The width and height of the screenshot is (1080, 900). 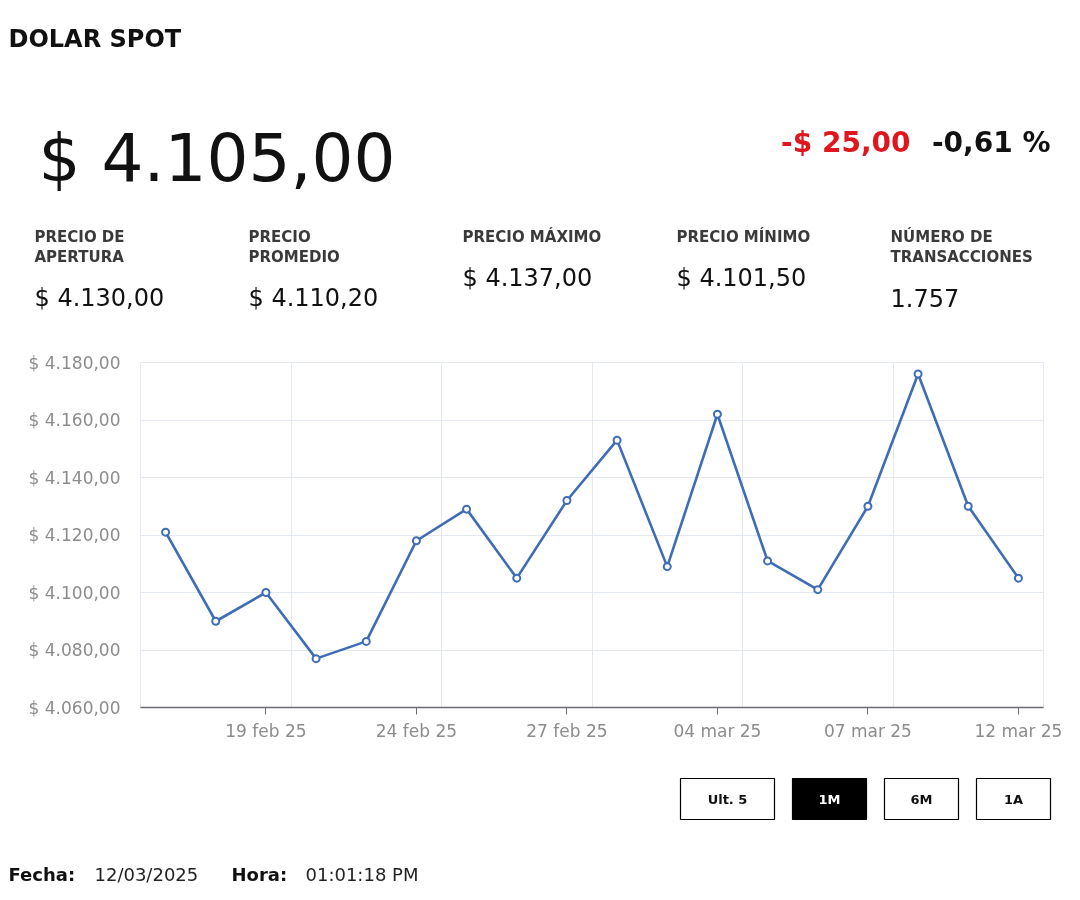 I want to click on y-tick-label: $ 4.140,00, so click(x=74, y=477).